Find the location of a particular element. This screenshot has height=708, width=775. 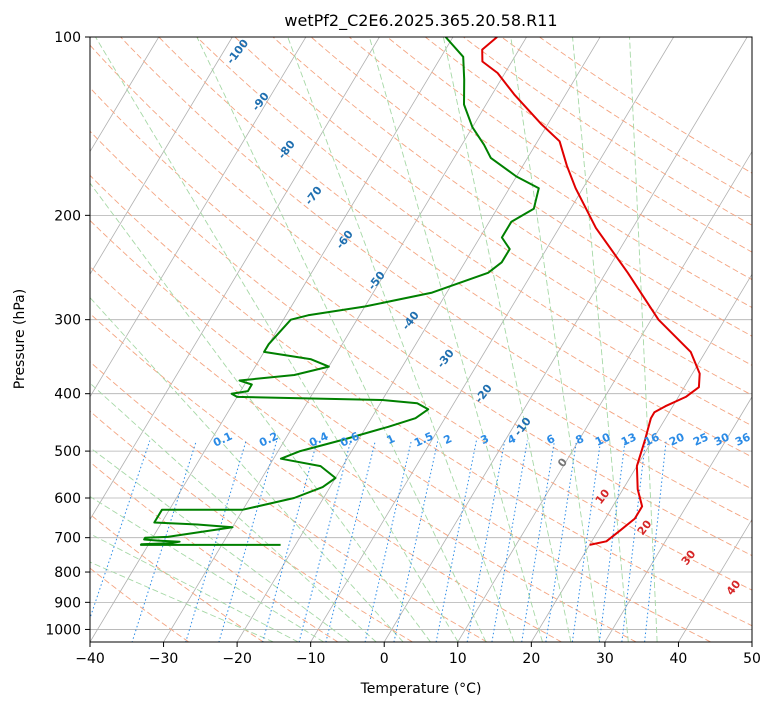

mixing-ratio-label: 13 is located at coordinates (628, 439).